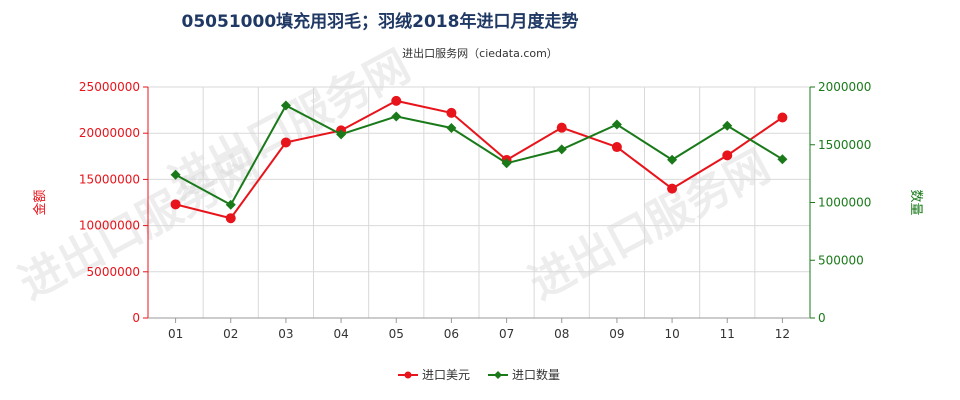 The image size is (960, 400). What do you see at coordinates (506, 334) in the screenshot?
I see `x-tick-label: 07` at bounding box center [506, 334].